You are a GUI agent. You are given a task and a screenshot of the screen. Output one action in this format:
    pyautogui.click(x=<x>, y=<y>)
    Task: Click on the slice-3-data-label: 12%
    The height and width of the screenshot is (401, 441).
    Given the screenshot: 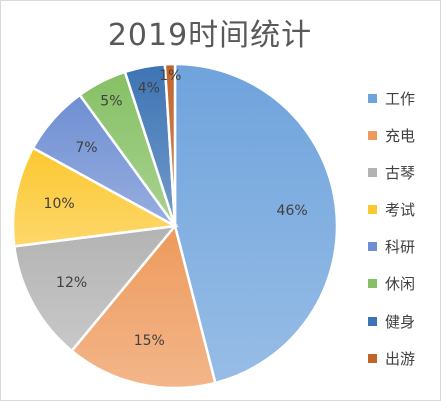 What is the action you would take?
    pyautogui.click(x=71, y=283)
    